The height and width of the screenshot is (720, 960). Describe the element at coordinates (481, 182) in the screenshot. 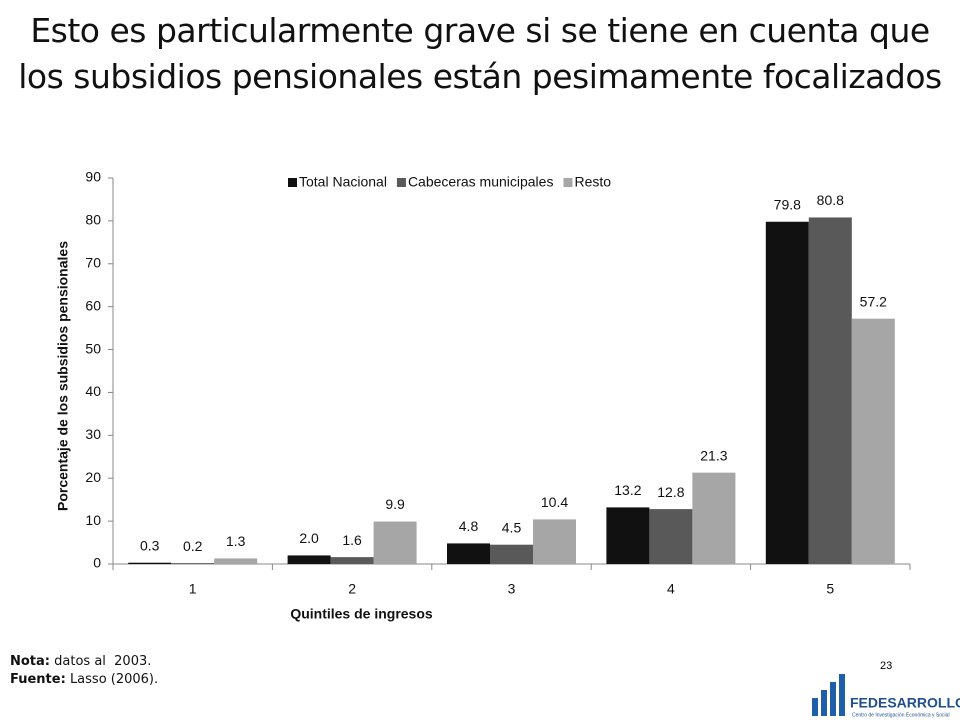

I see `legend-label: Cabeceras municipales` at that location.